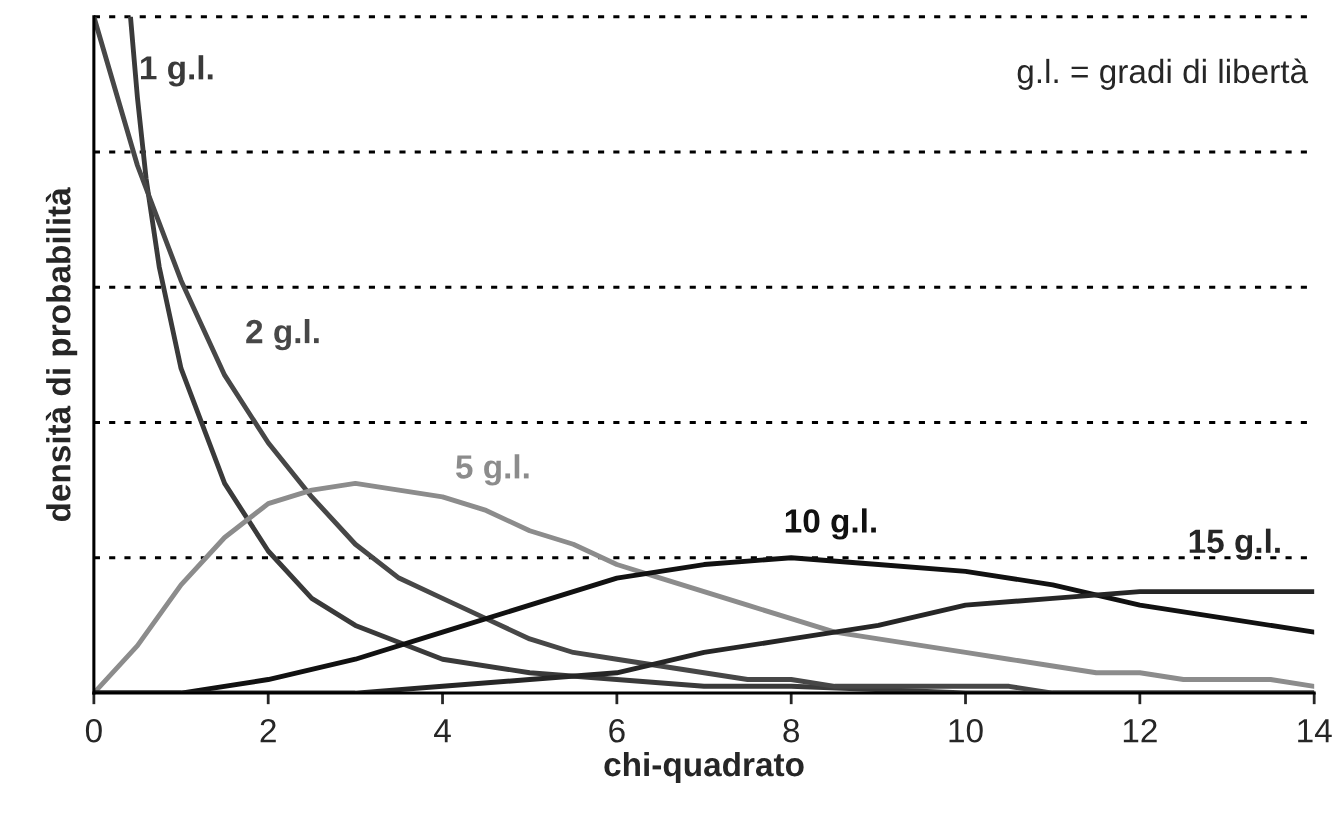 This screenshot has width=1341, height=835. Describe the element at coordinates (1315, 731) in the screenshot. I see `x-tick-label: 14` at that location.